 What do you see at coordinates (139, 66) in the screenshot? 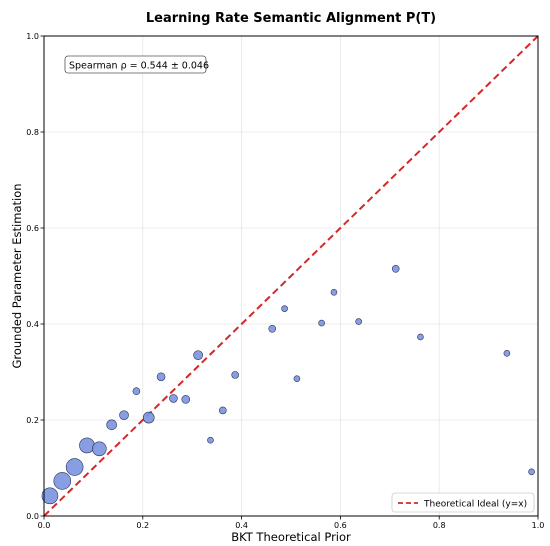
I see `spearman-annotation: Spearman ρ = 0.544 ± 0.046` at bounding box center [139, 66].